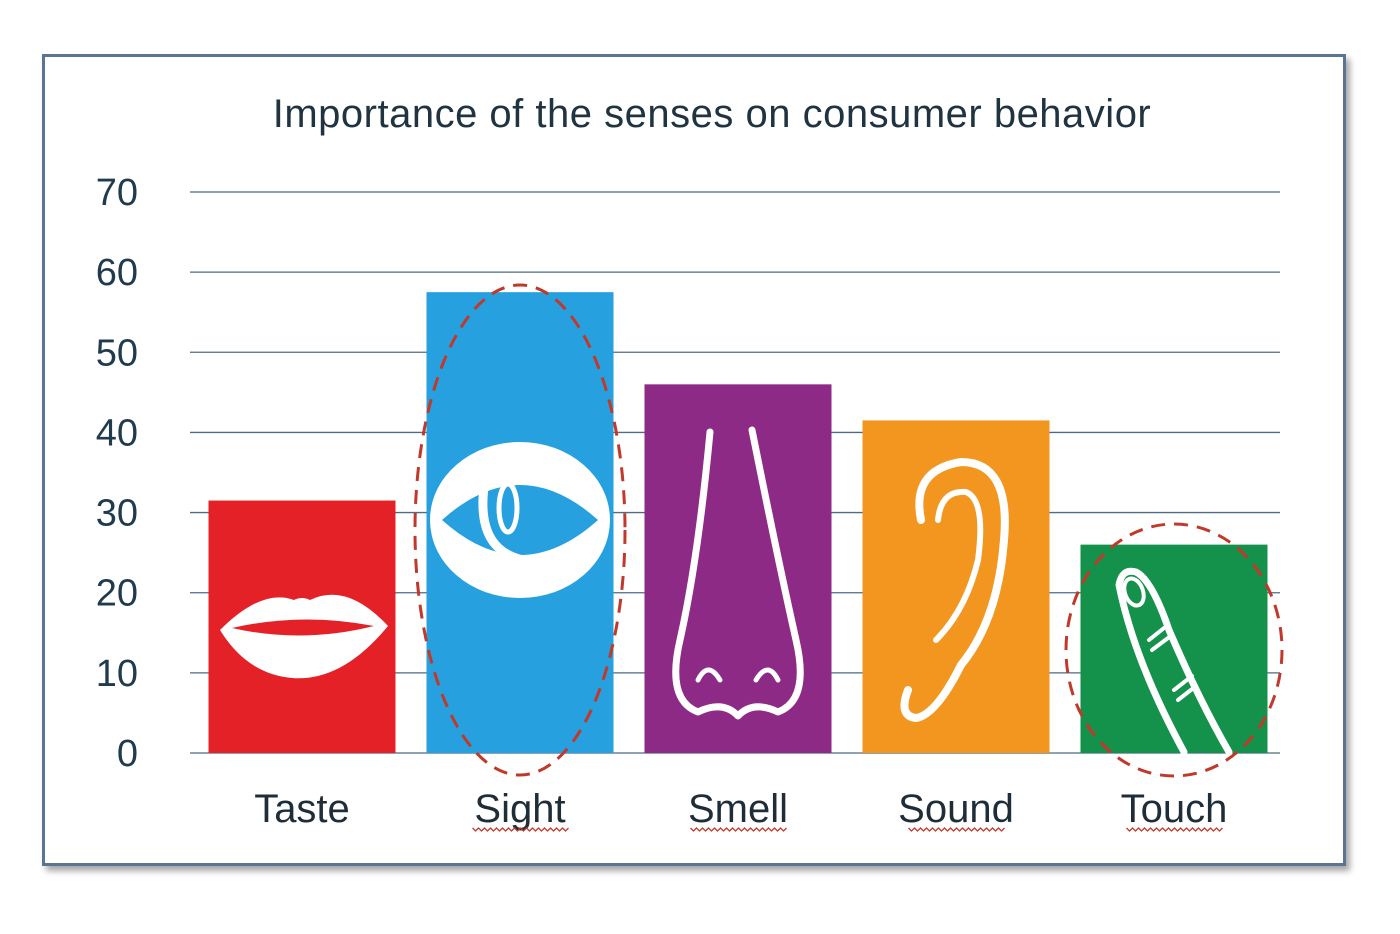 Image resolution: width=1400 pixels, height=934 pixels. Describe the element at coordinates (117, 473) in the screenshot. I see `y-axis-ticks: 0 10 20 30 40 50 60 70` at that location.